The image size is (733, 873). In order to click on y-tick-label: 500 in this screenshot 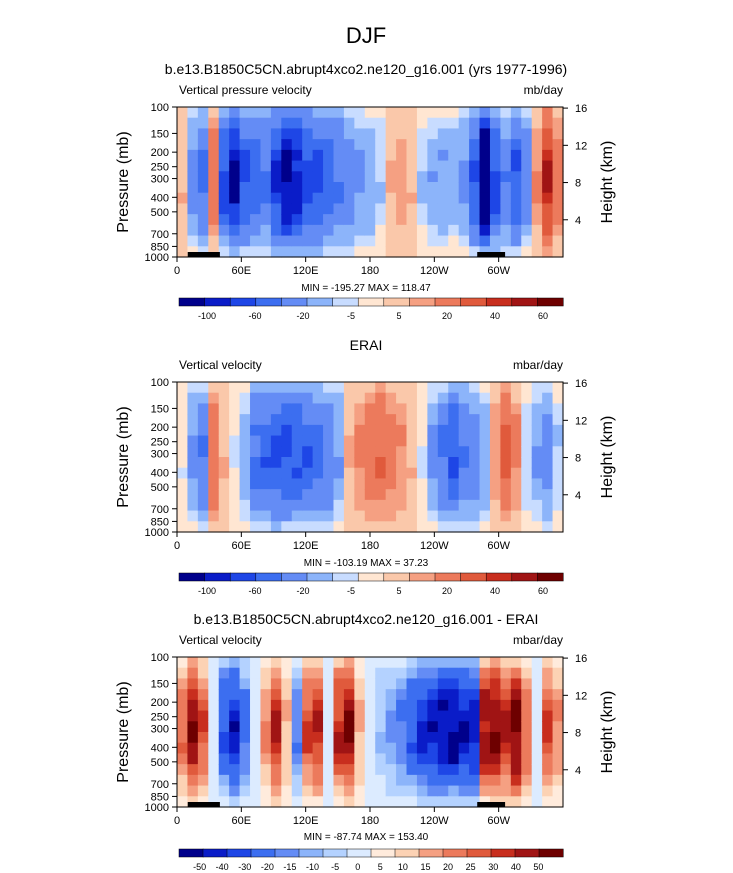, I will do `click(160, 213)`.